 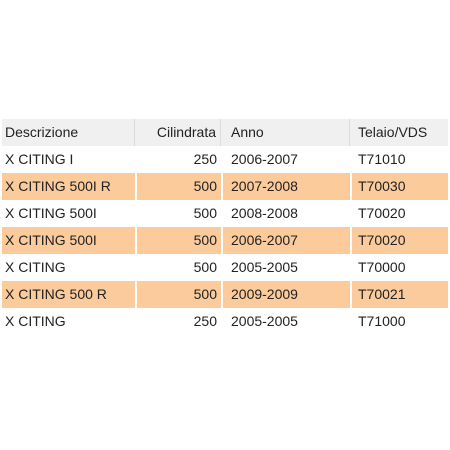 I want to click on table-cell: T71010, so click(x=382, y=159).